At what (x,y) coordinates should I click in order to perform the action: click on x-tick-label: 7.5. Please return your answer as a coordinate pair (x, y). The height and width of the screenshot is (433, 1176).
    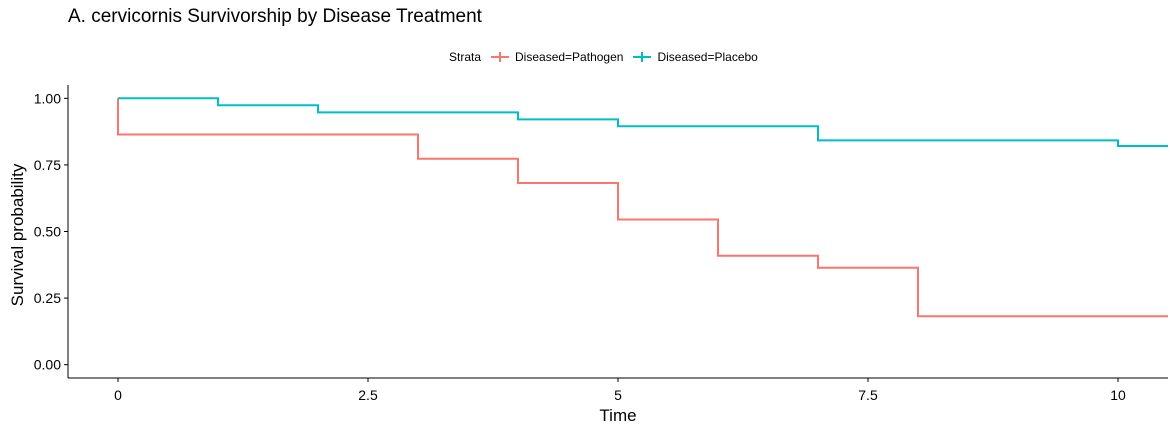
    Looking at the image, I should click on (868, 395).